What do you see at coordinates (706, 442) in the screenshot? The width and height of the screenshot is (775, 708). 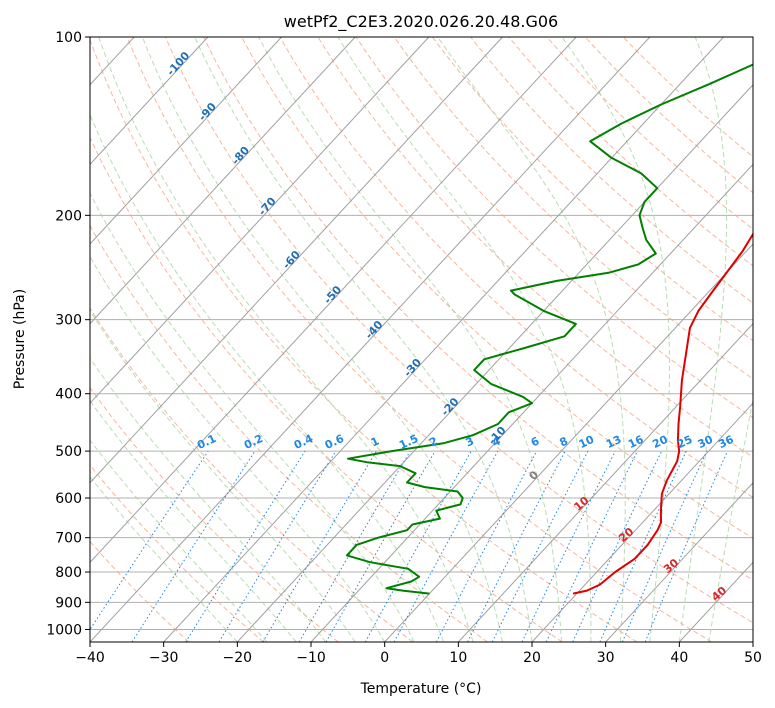 I see `mixing-ratio-label: 30` at bounding box center [706, 442].